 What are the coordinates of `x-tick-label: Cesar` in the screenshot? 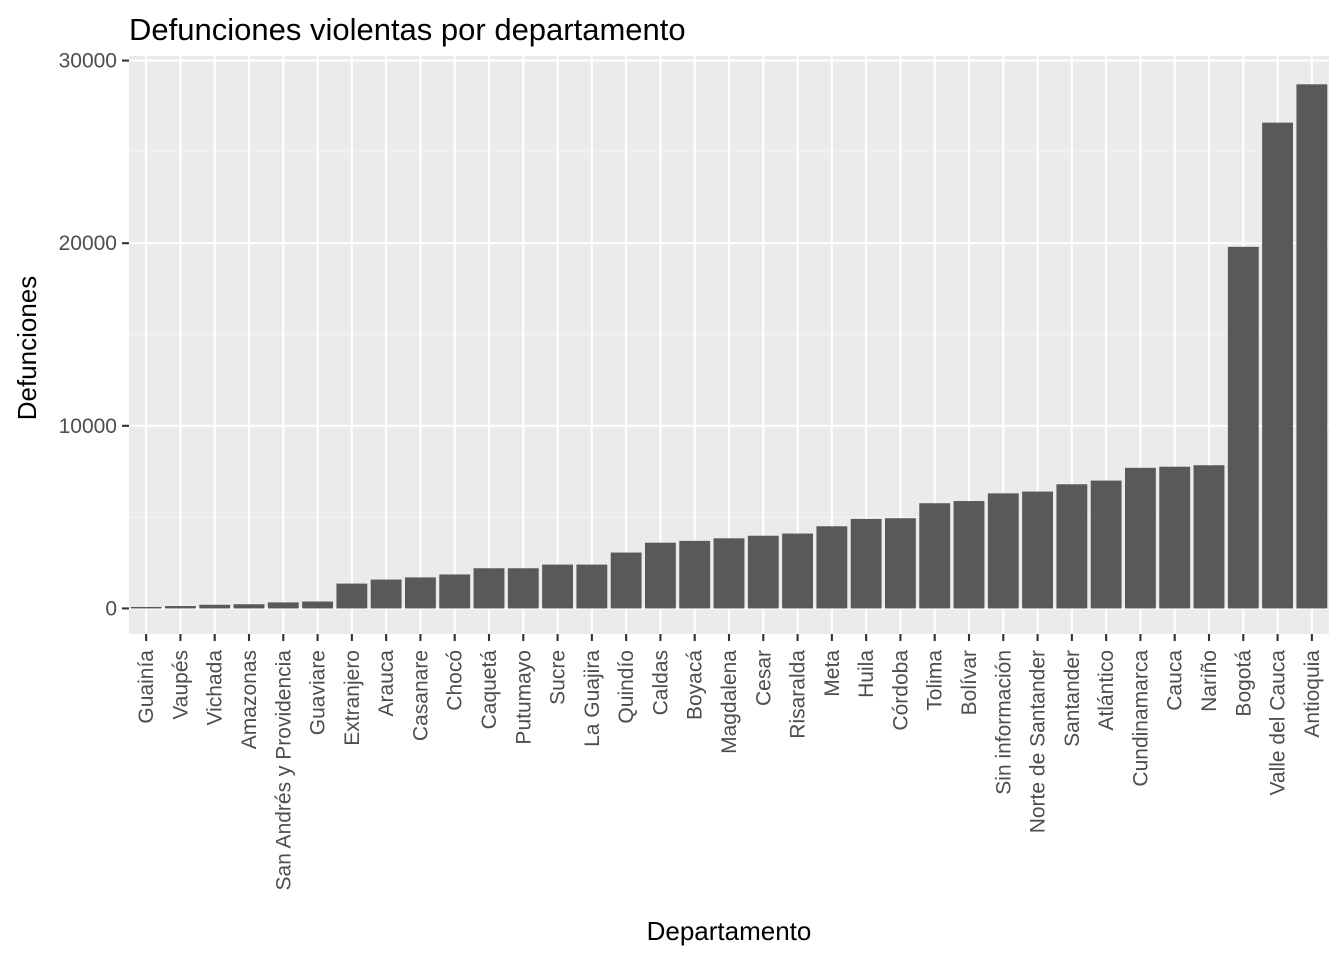 It's located at (763, 678).